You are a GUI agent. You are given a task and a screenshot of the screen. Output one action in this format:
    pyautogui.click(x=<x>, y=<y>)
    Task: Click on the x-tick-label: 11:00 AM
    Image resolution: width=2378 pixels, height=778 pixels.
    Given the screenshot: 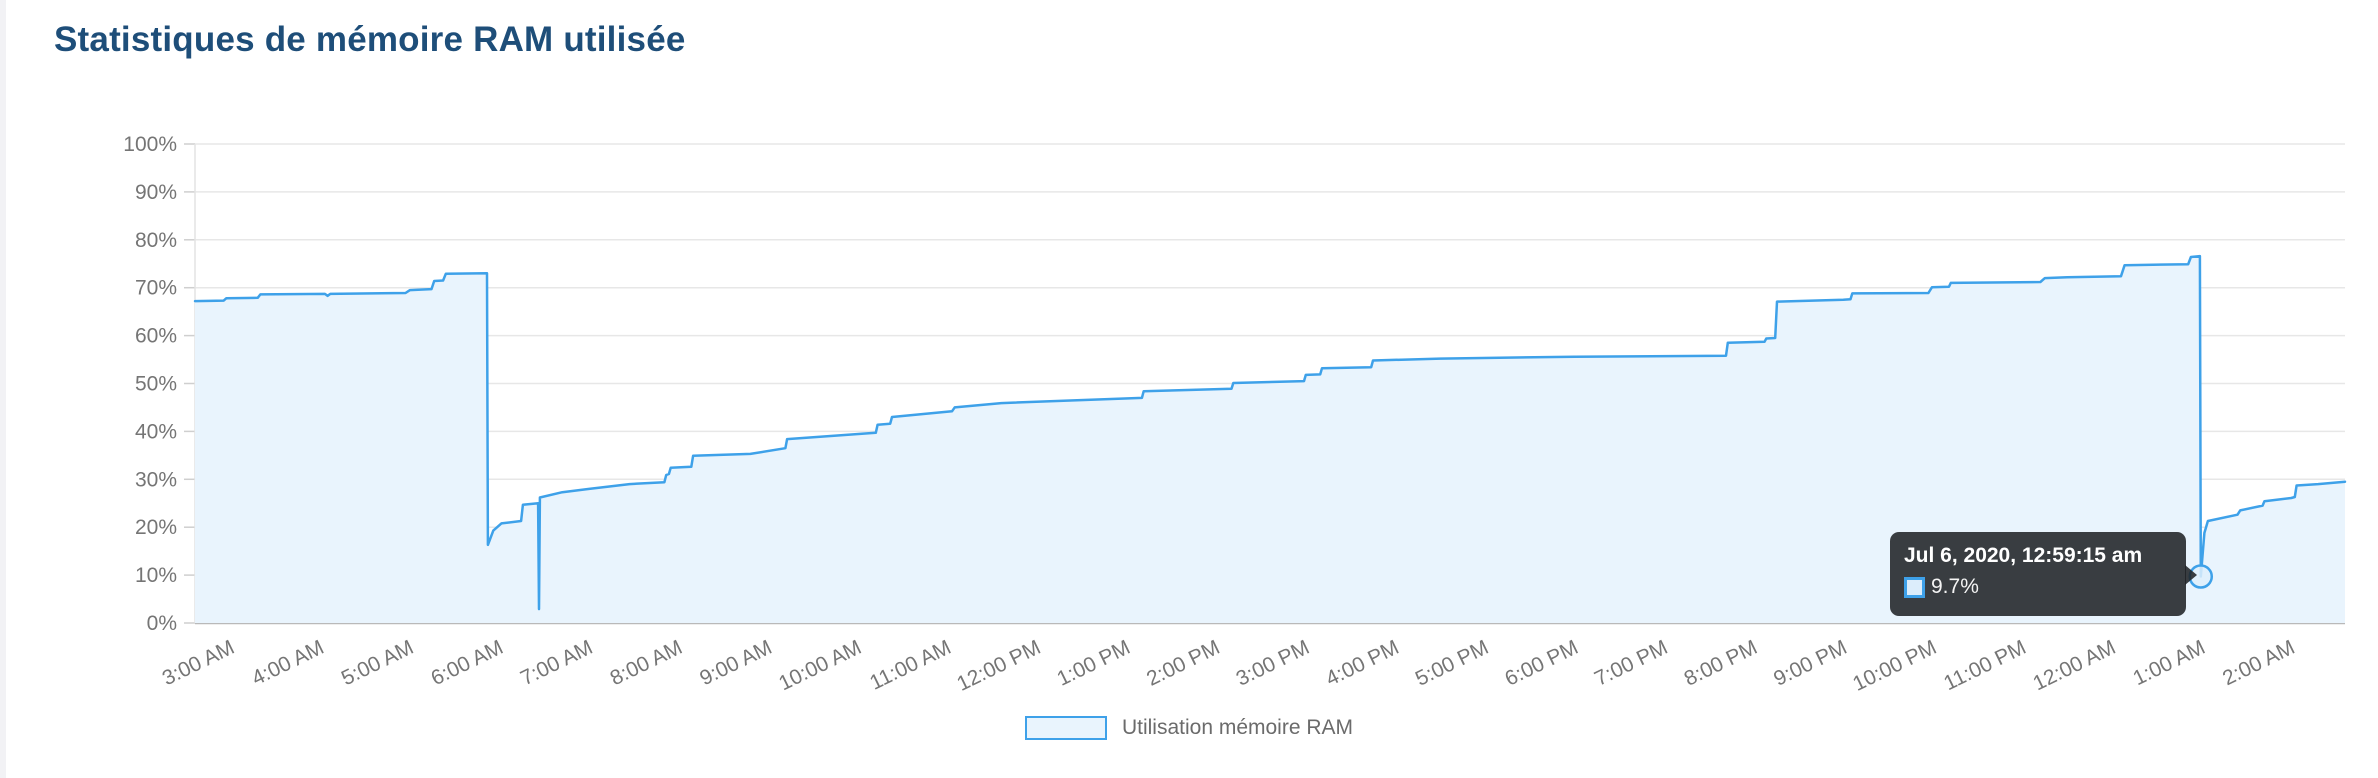 What is the action you would take?
    pyautogui.click(x=910, y=665)
    